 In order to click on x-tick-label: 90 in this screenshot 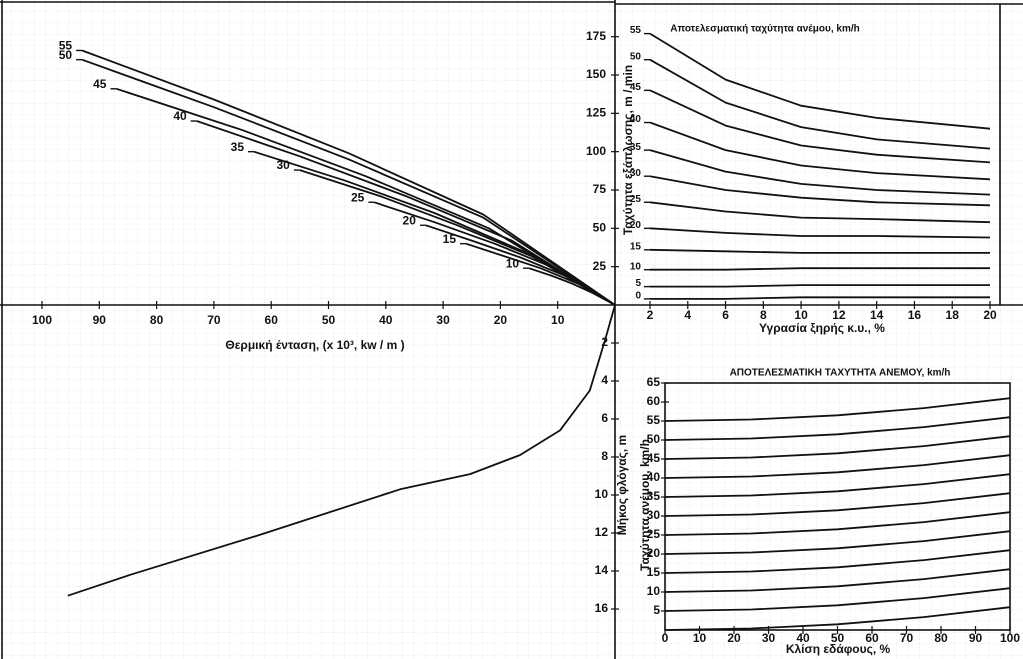, I will do `click(976, 638)`.